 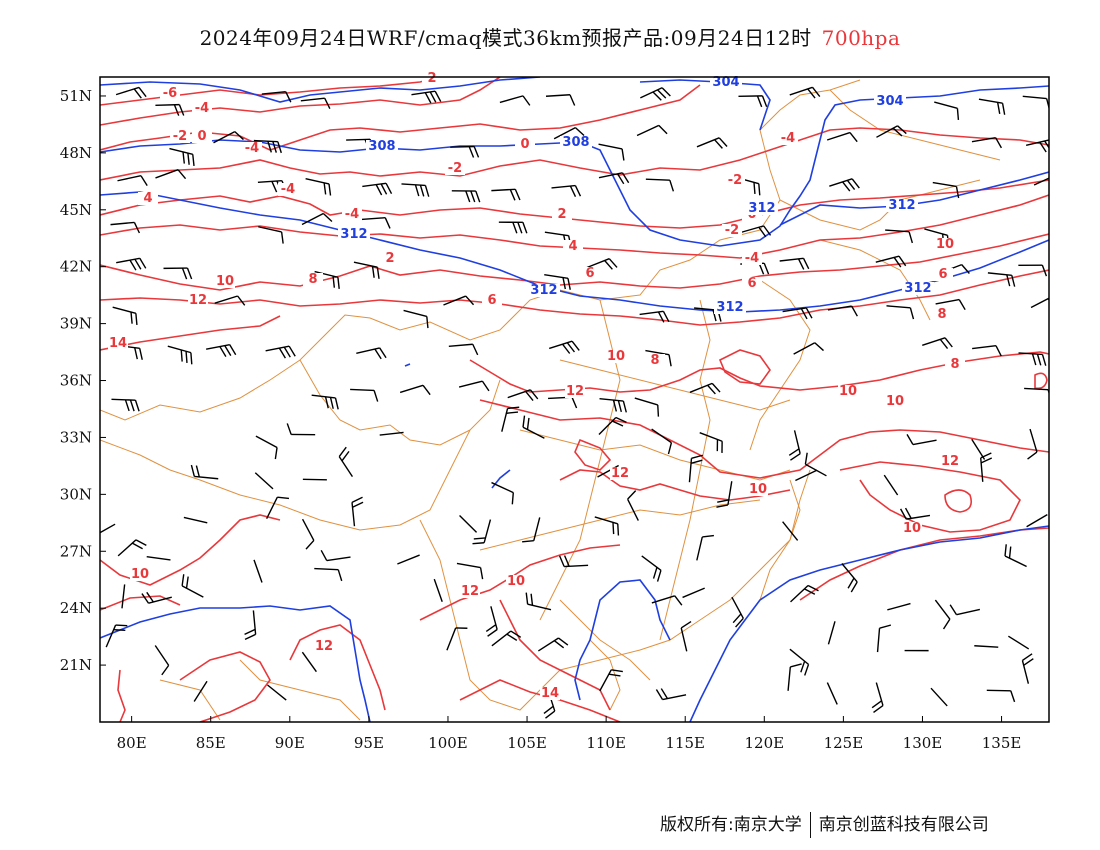 I want to click on height-label: 308, so click(x=381, y=146).